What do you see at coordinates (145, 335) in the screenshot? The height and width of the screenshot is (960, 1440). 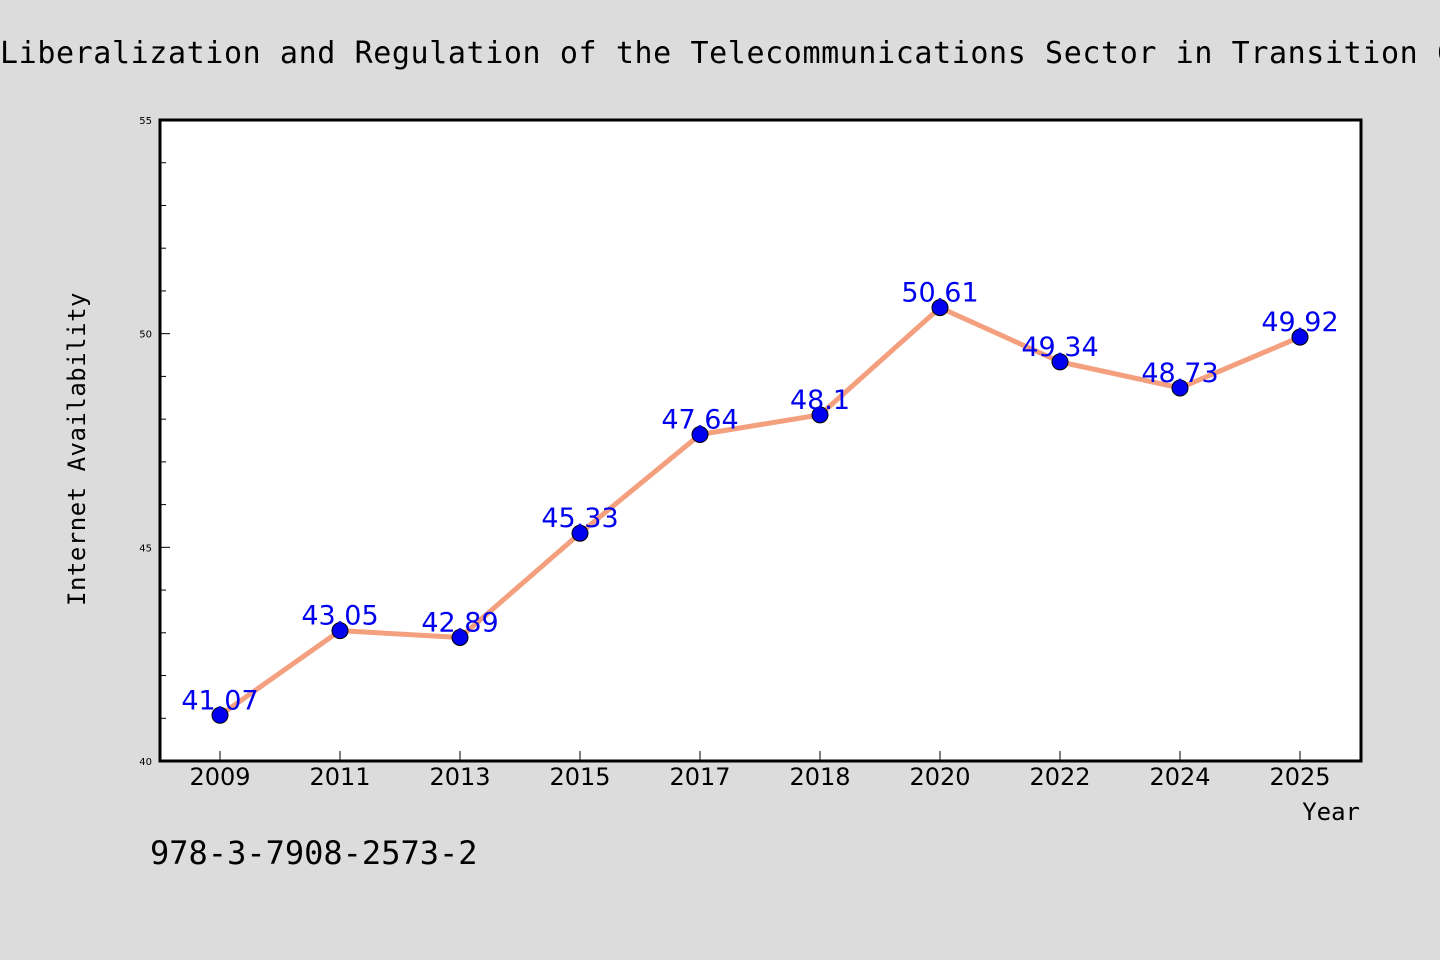 I see `y-tick-label: 50` at bounding box center [145, 335].